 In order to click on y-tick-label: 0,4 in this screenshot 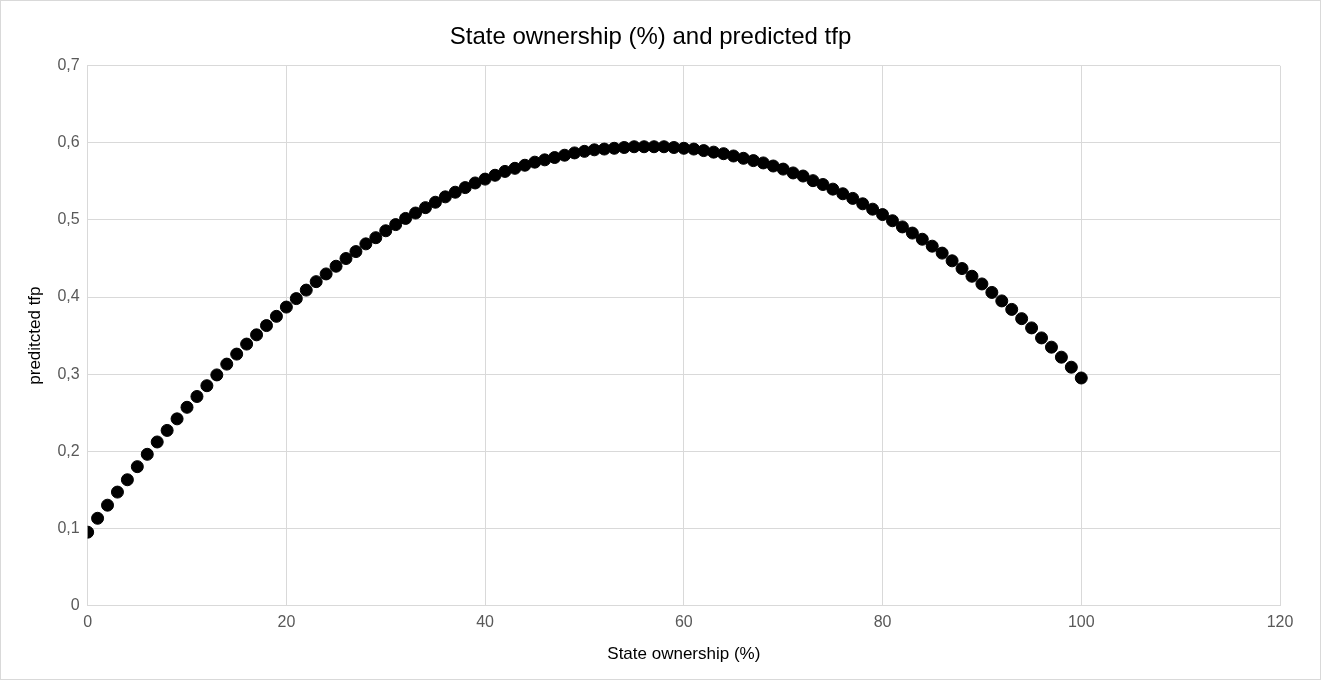, I will do `click(68, 296)`.